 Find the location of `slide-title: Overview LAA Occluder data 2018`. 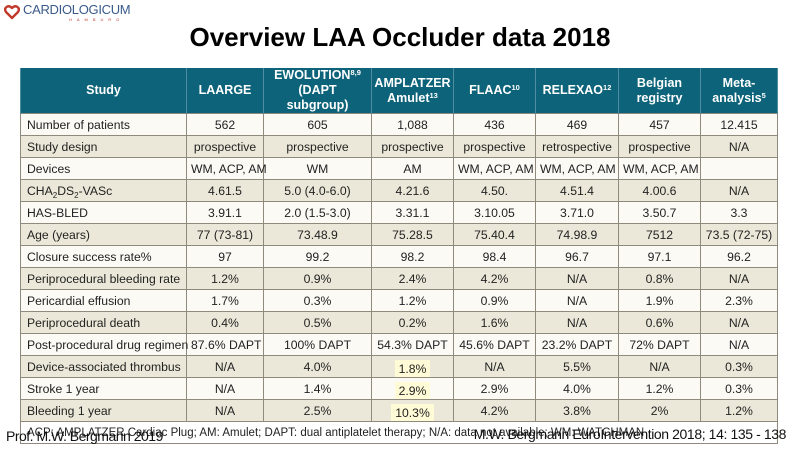

slide-title: Overview LAA Occluder data 2018 is located at coordinates (400, 37).